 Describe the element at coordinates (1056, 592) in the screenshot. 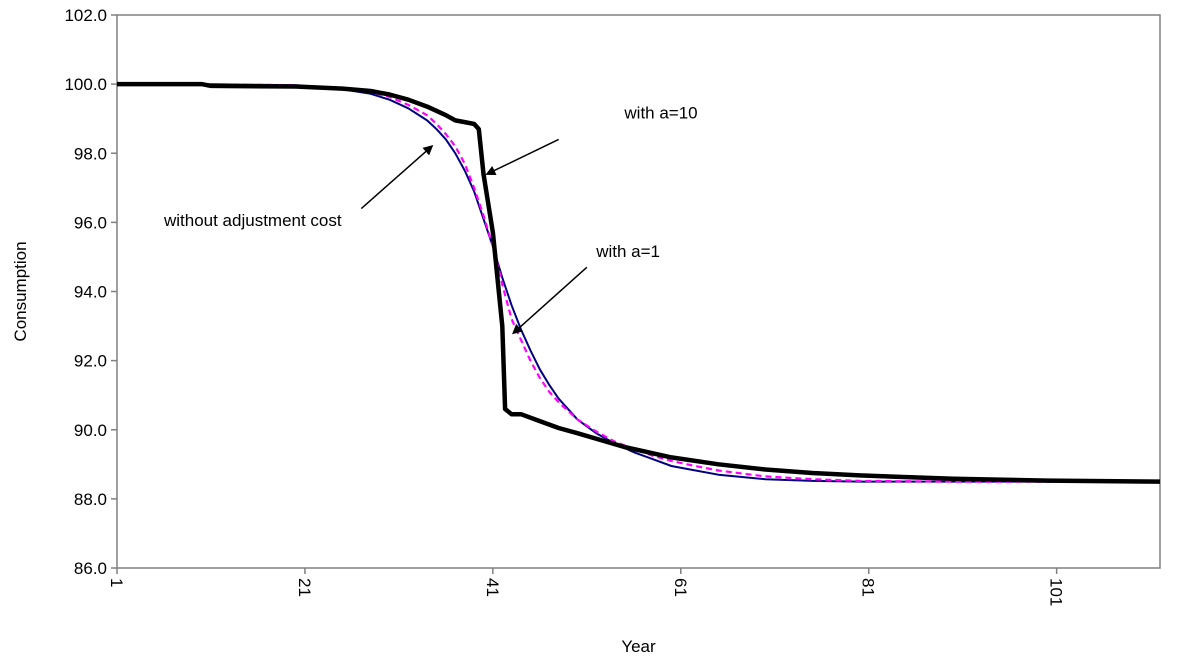

I see `x-tick-label: 101` at that location.